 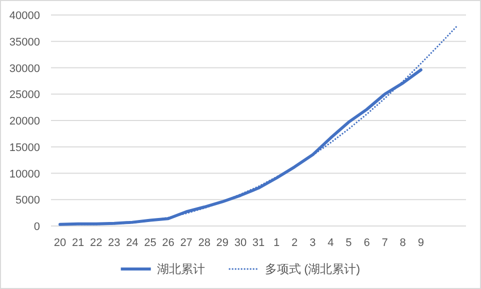 I want to click on x-tick-label: 23, so click(x=114, y=243).